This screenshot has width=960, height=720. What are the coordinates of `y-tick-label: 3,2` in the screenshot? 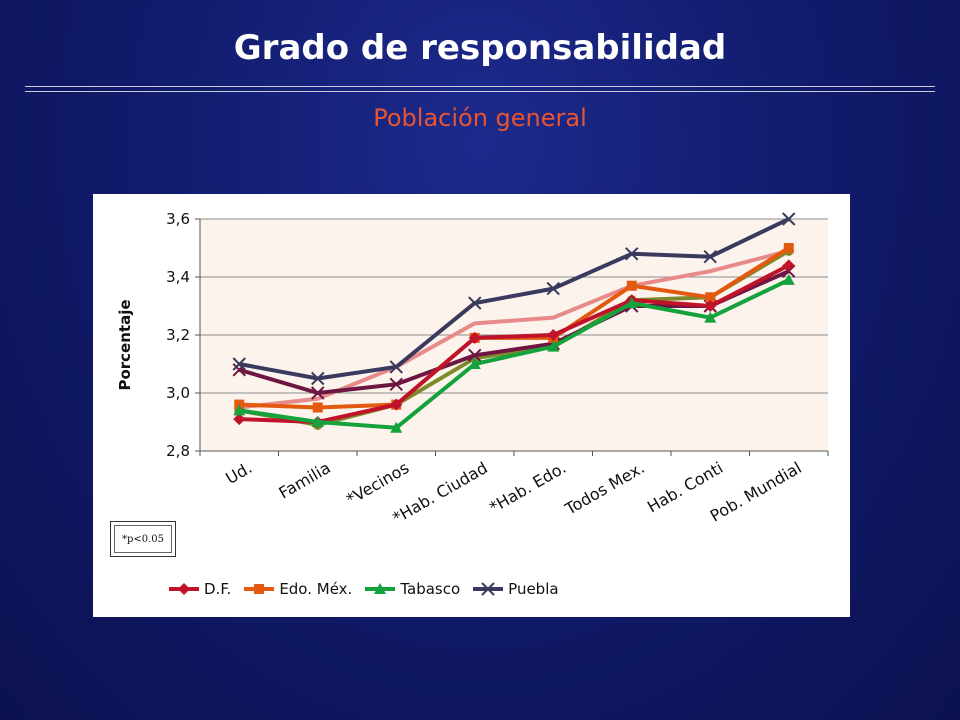 It's located at (178, 335).